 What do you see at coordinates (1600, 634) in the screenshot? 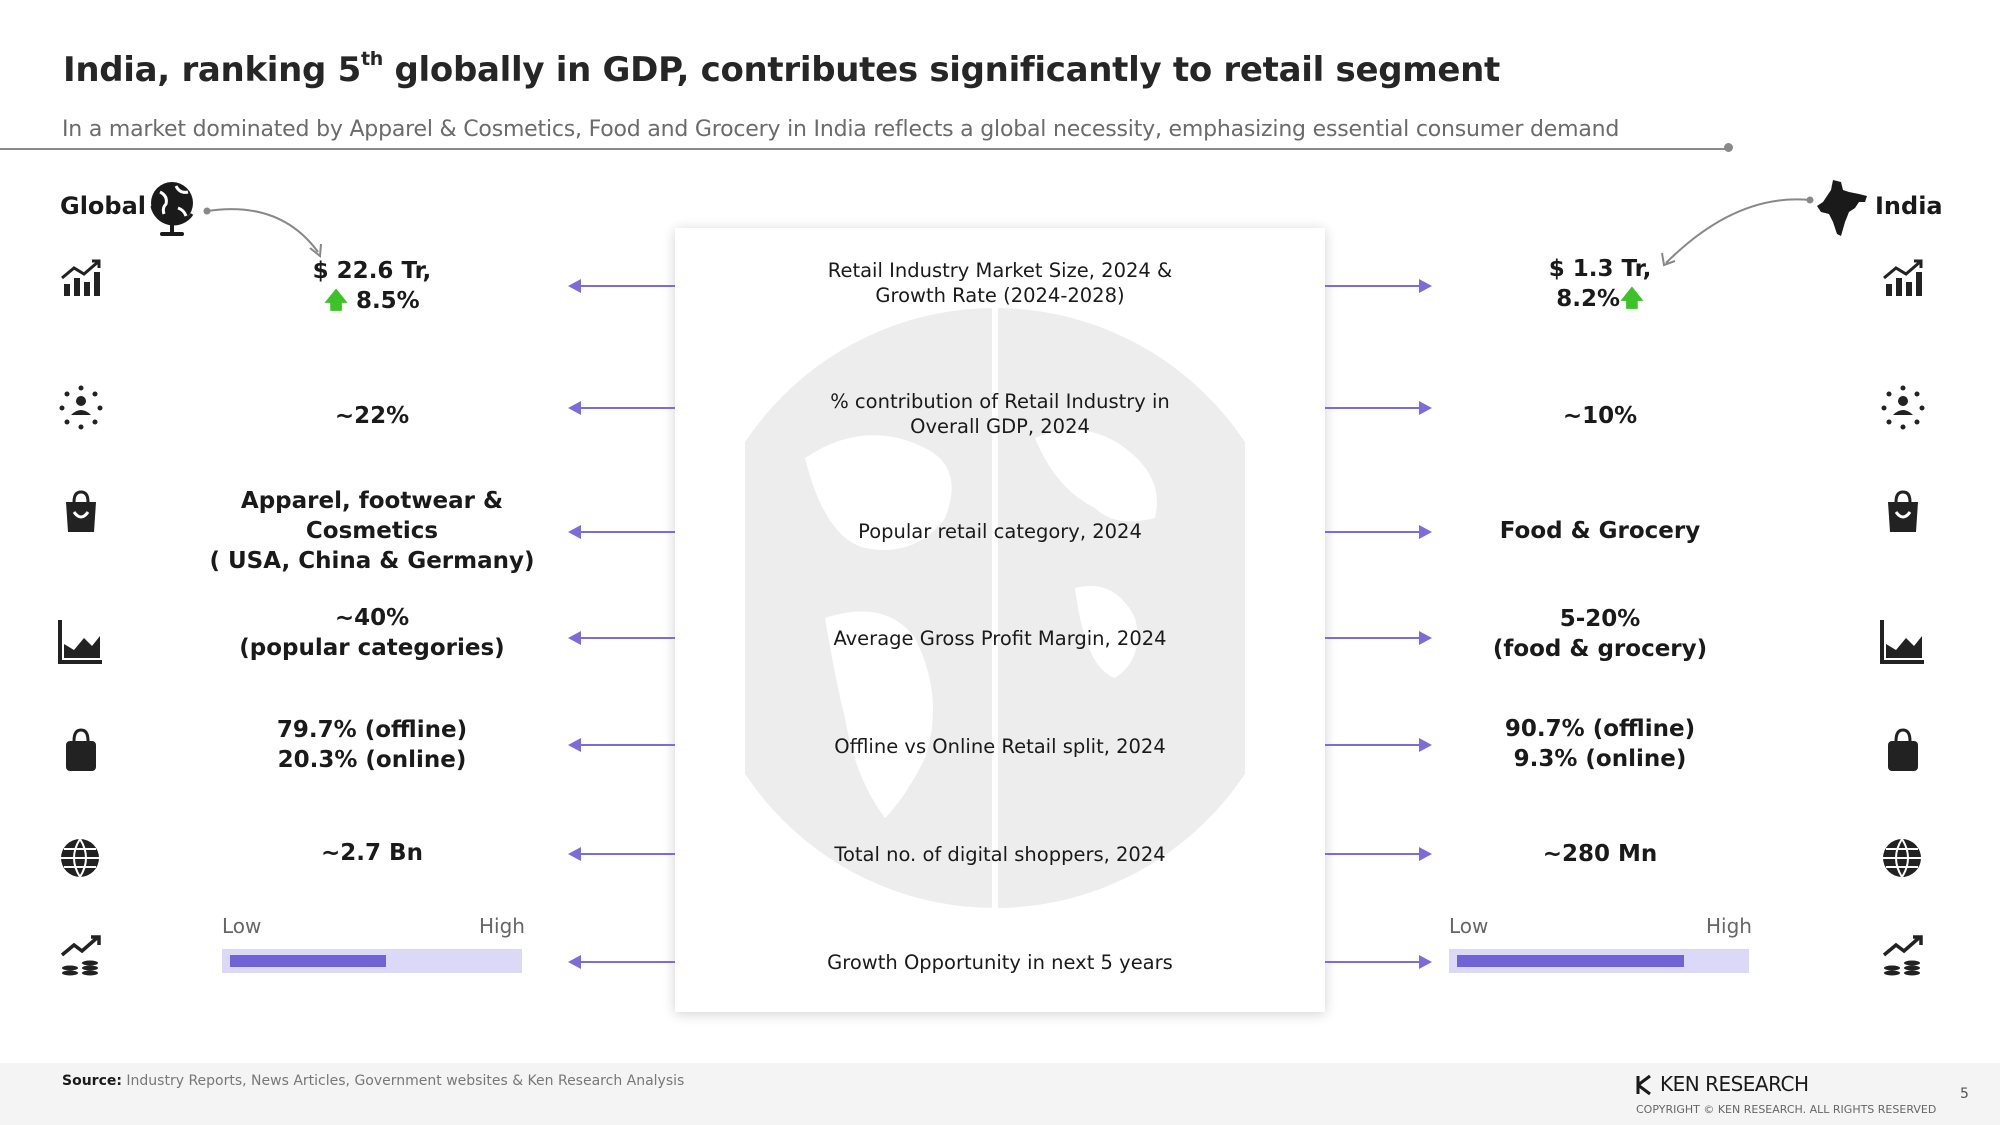
I see `india-gross-margin: 5-20% (food & grocery)` at bounding box center [1600, 634].